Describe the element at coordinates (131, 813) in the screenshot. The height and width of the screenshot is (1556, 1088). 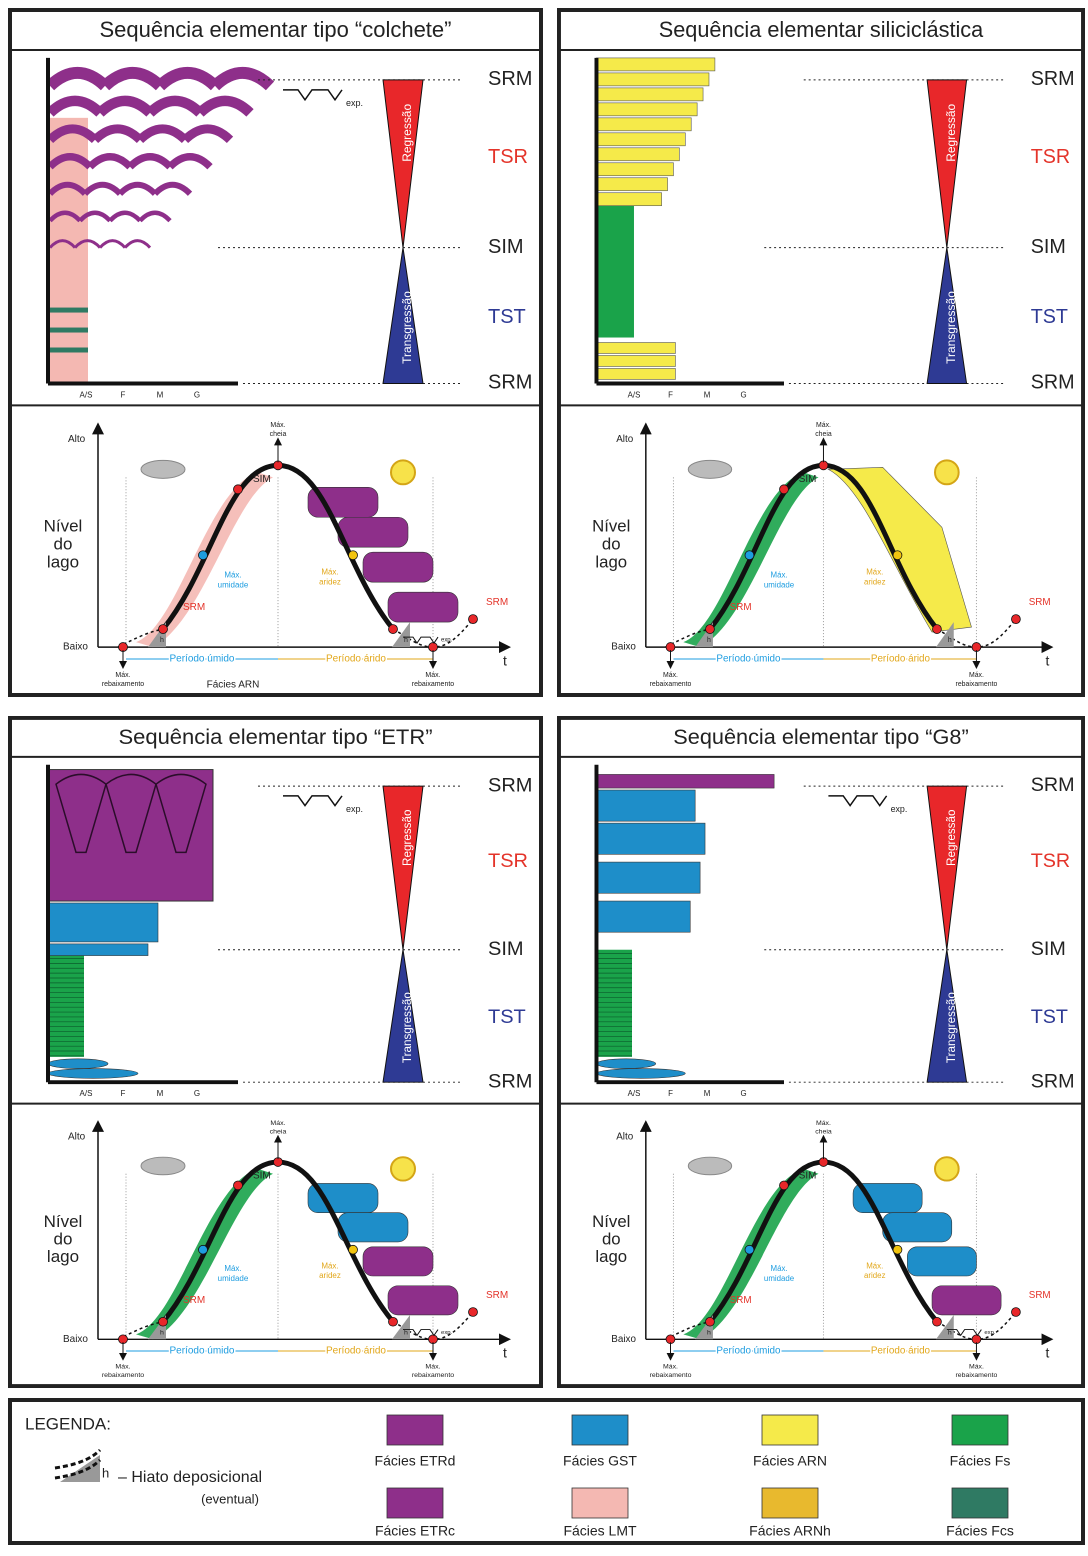
I see `etrd-arch` at that location.